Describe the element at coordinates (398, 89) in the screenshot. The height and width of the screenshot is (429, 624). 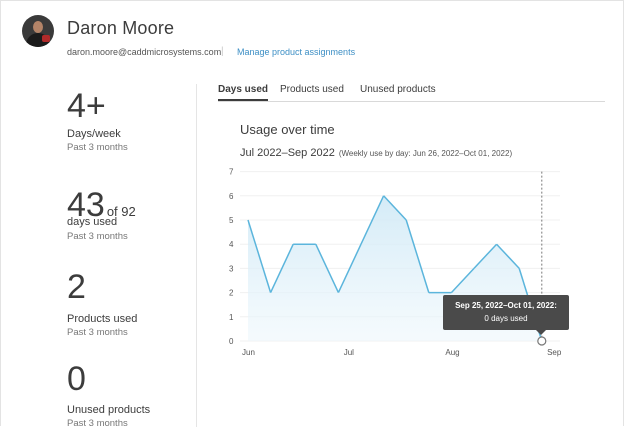
I see `tab-unused-products: Unused products` at that location.